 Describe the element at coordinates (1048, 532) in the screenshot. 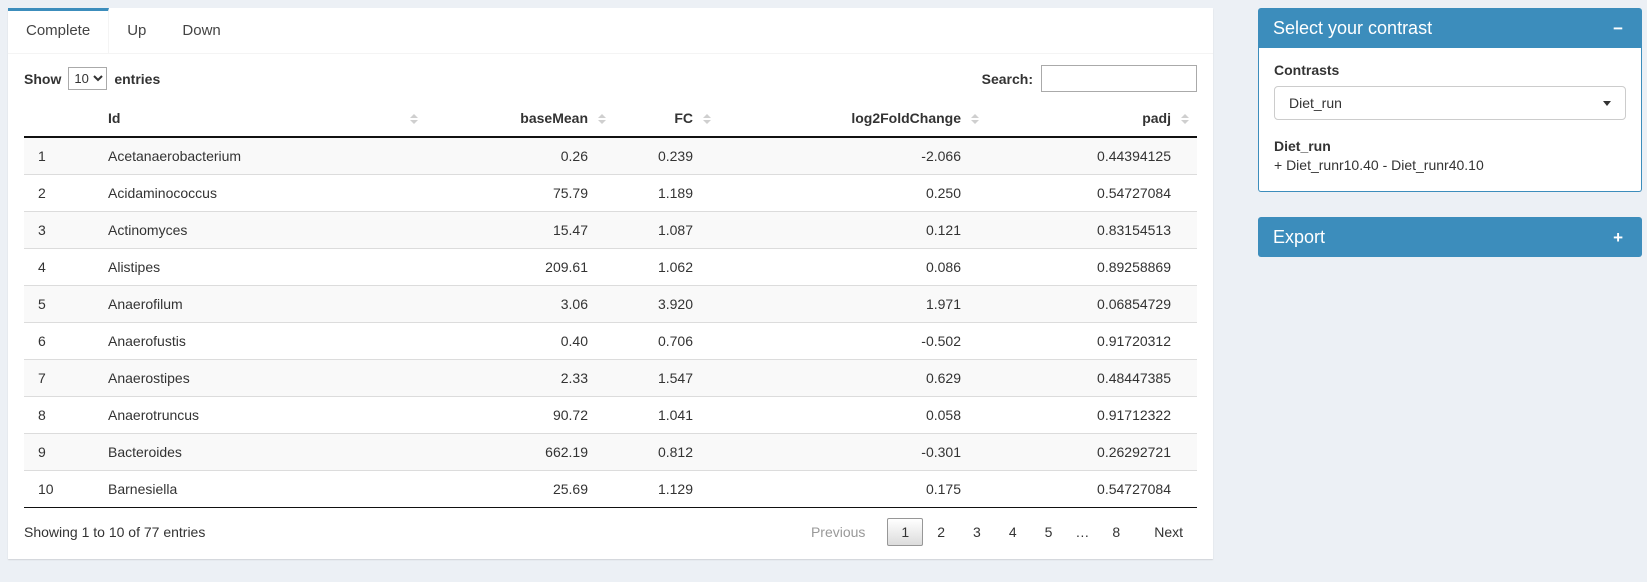

I see `pagination-page-5: 5` at that location.